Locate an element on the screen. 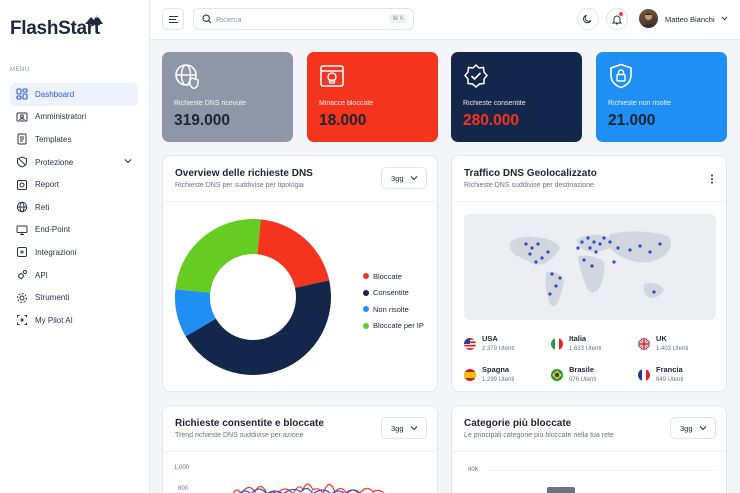 This screenshot has width=740, height=493. sidebar-item-protezione: Protezione is located at coordinates (74, 162).